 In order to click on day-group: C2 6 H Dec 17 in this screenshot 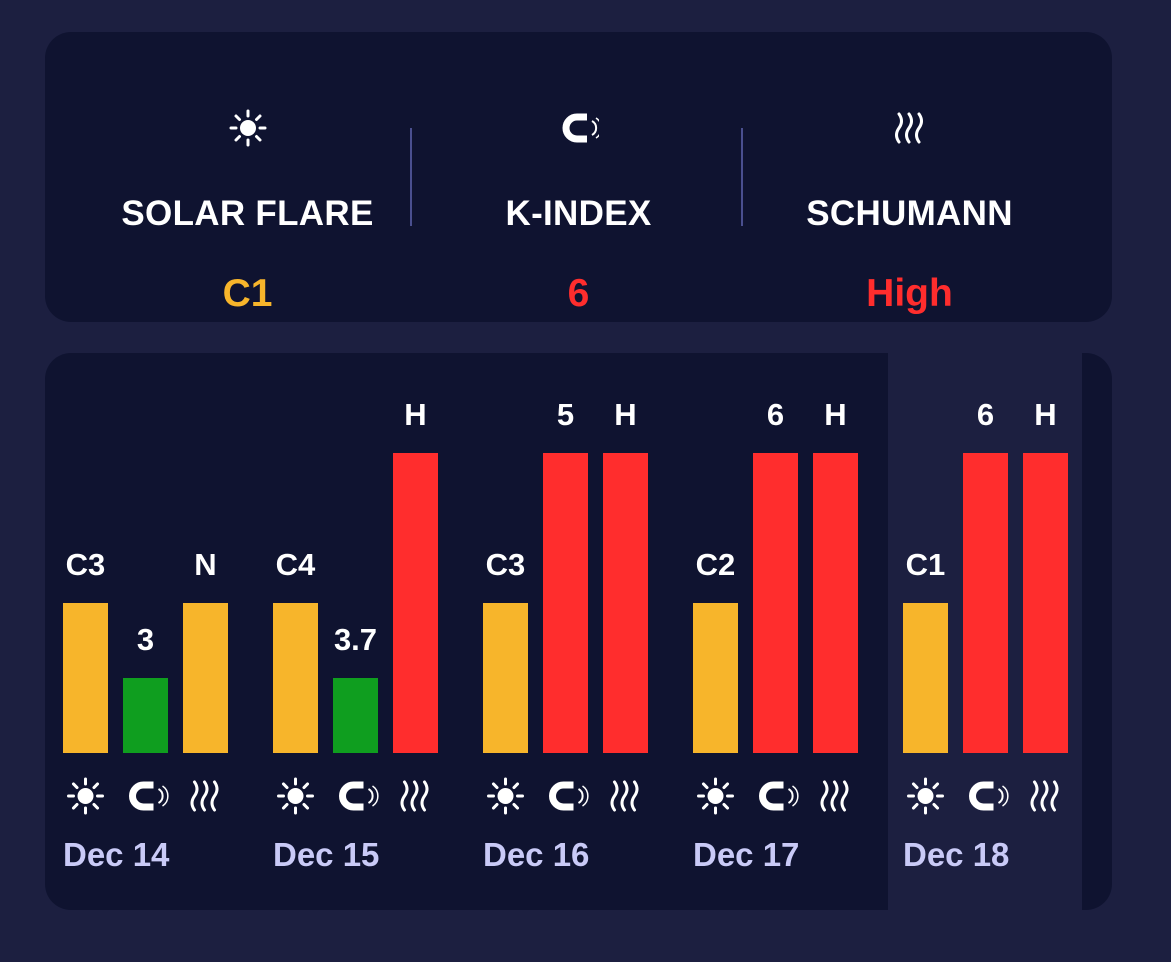, I will do `click(775, 635)`.